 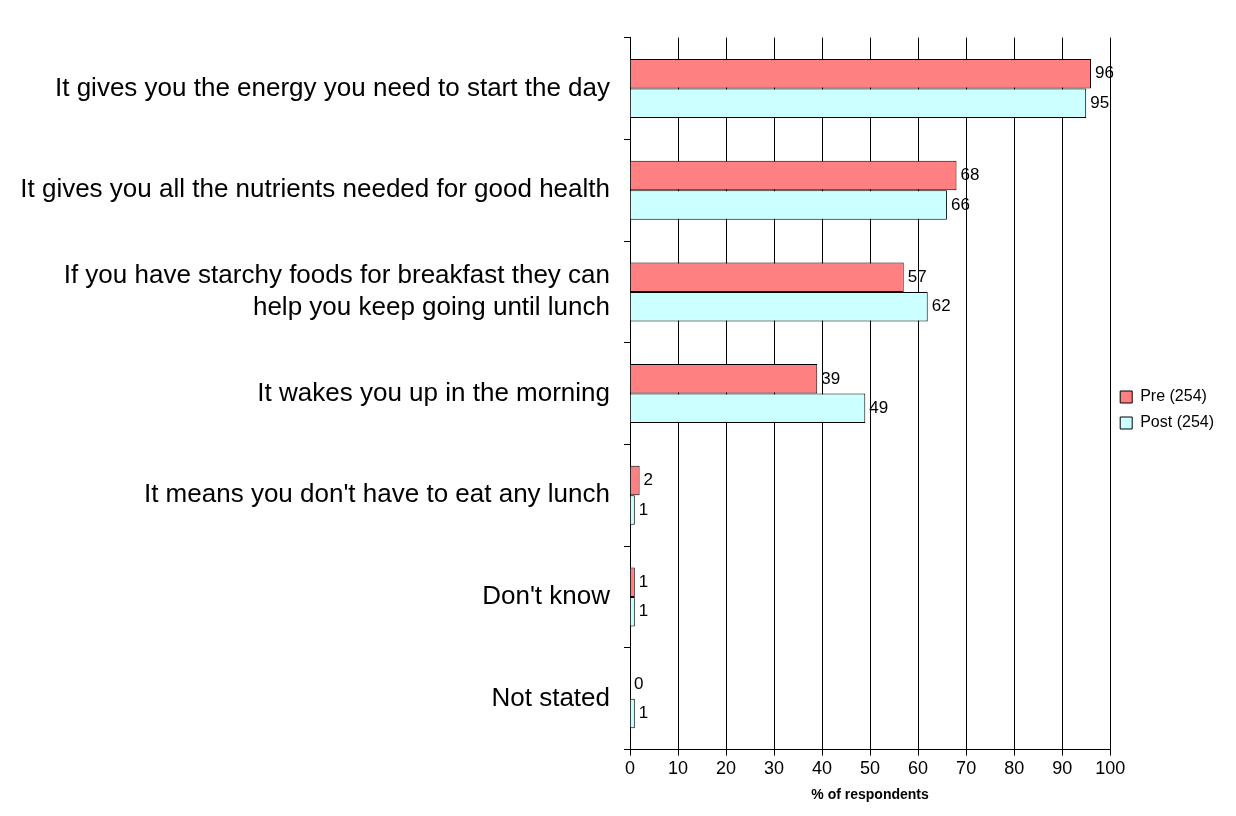 What do you see at coordinates (918, 768) in the screenshot?
I see `x-tick-label: 60` at bounding box center [918, 768].